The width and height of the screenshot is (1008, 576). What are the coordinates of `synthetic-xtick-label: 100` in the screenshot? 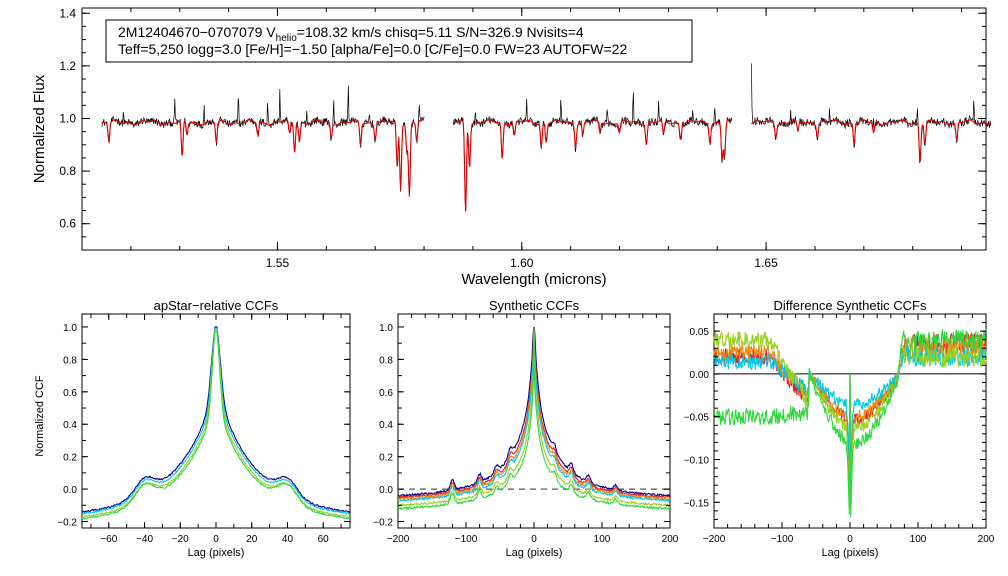 It's located at (602, 539).